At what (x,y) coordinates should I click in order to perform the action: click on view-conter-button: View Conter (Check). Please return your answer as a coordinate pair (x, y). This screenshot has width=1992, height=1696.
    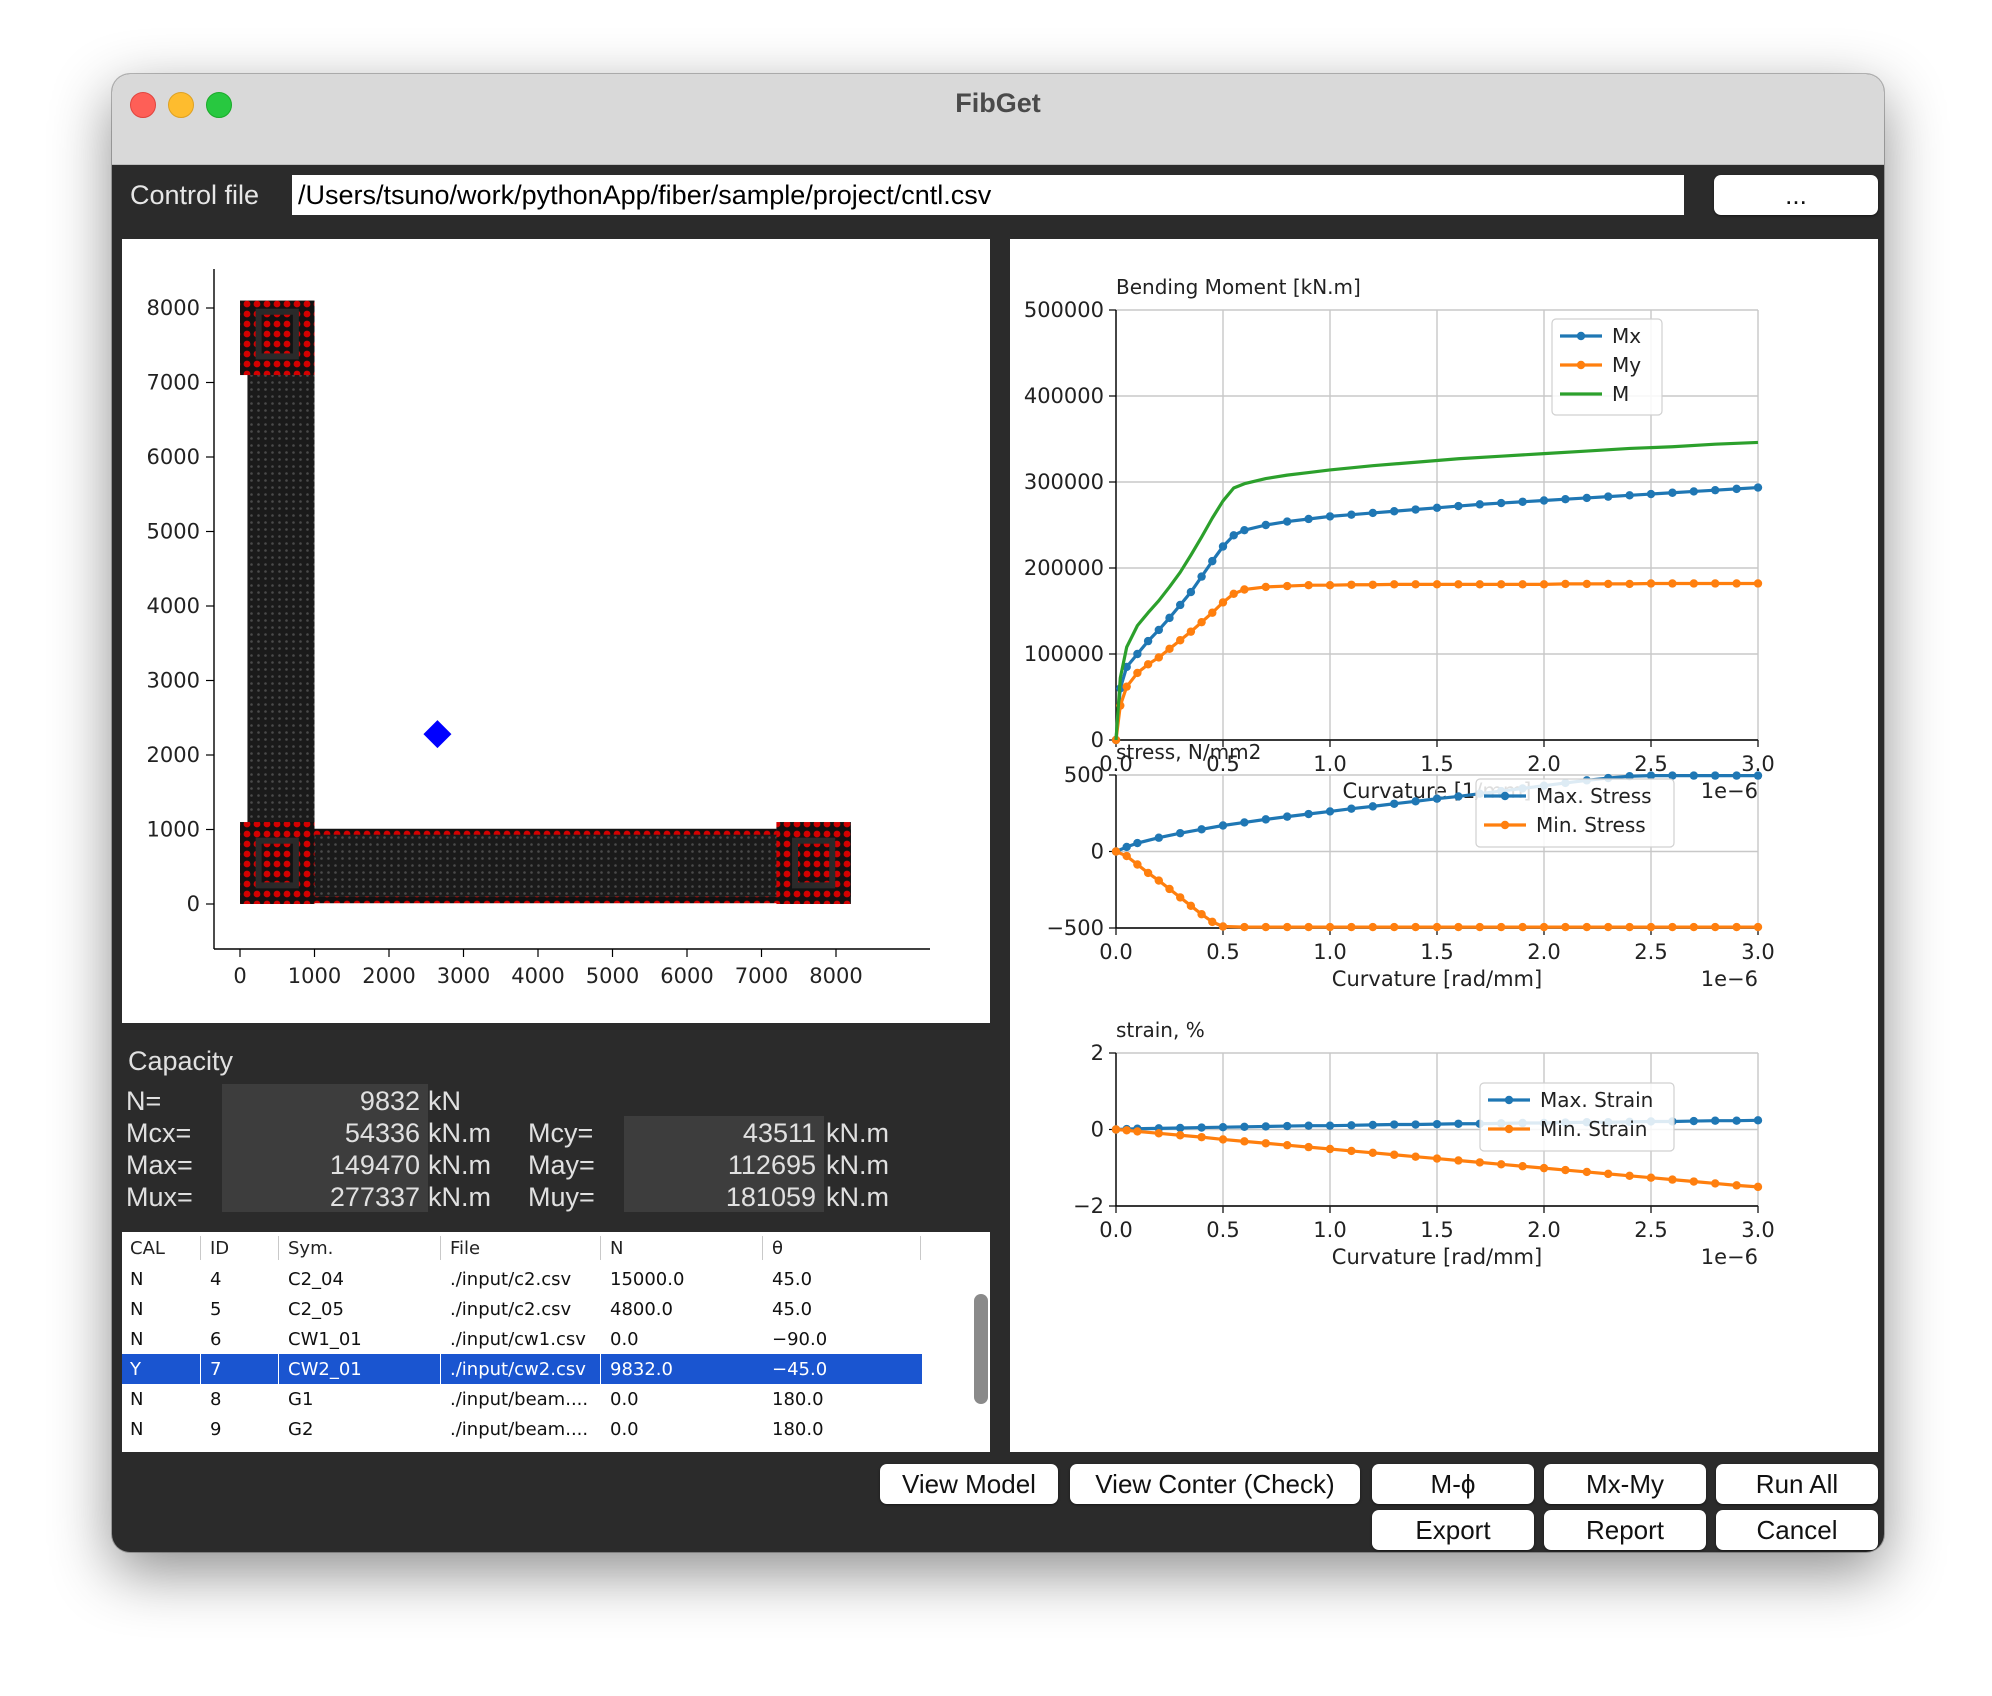
    Looking at the image, I should click on (1215, 1484).